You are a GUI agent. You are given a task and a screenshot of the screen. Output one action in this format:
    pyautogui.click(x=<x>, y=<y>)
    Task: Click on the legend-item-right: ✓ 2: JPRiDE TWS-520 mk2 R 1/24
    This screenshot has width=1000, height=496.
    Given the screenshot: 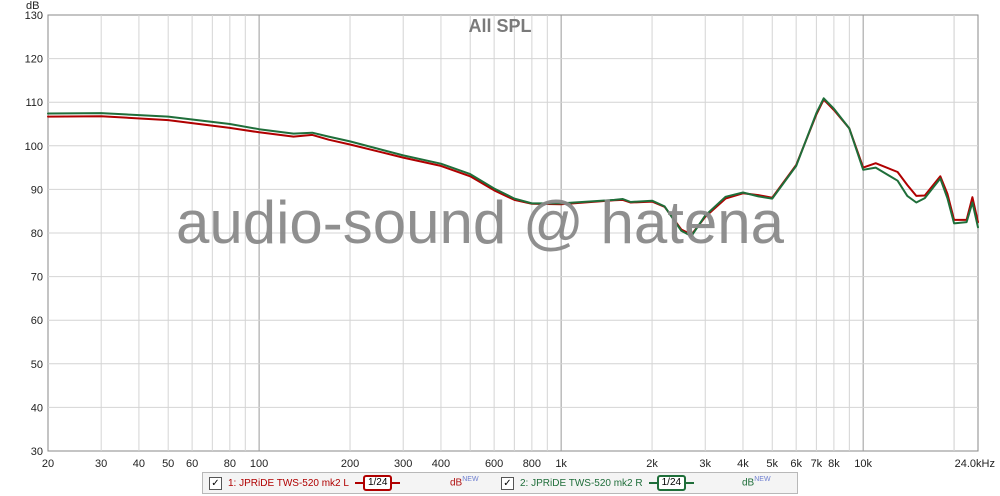 What is the action you would take?
    pyautogui.click(x=598, y=483)
    